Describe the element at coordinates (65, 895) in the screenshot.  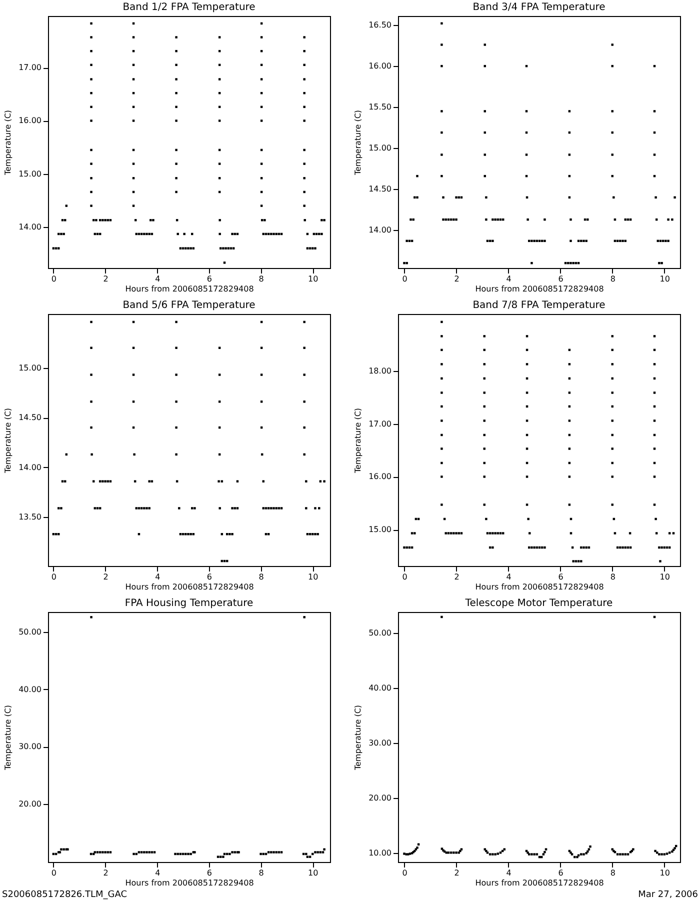
I see `text: S2006085172826.TLM_GAC` at that location.